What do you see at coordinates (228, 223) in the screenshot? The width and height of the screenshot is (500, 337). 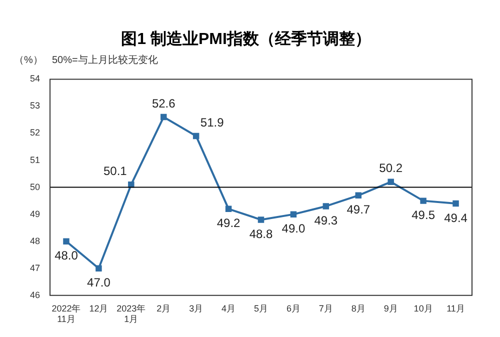 I see `data-label: 49.2` at bounding box center [228, 223].